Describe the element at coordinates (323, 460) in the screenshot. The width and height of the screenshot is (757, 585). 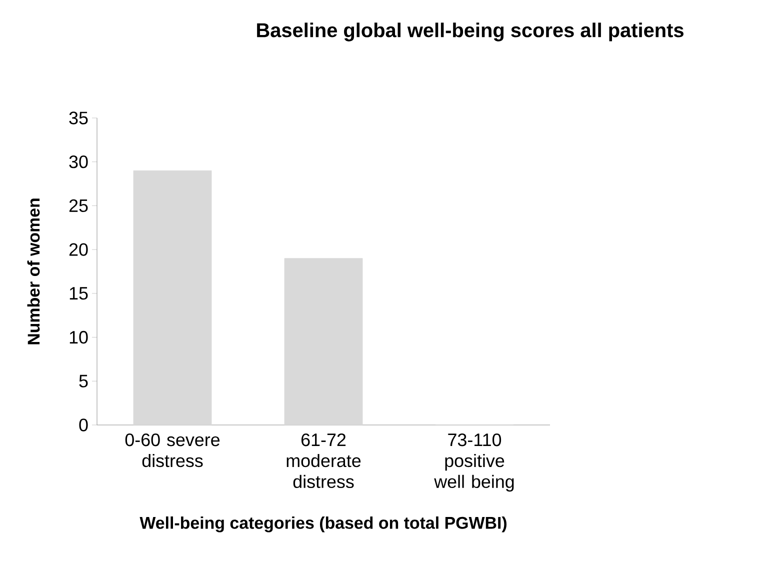
I see `x-tick-label: 61-72 moderate distress` at that location.